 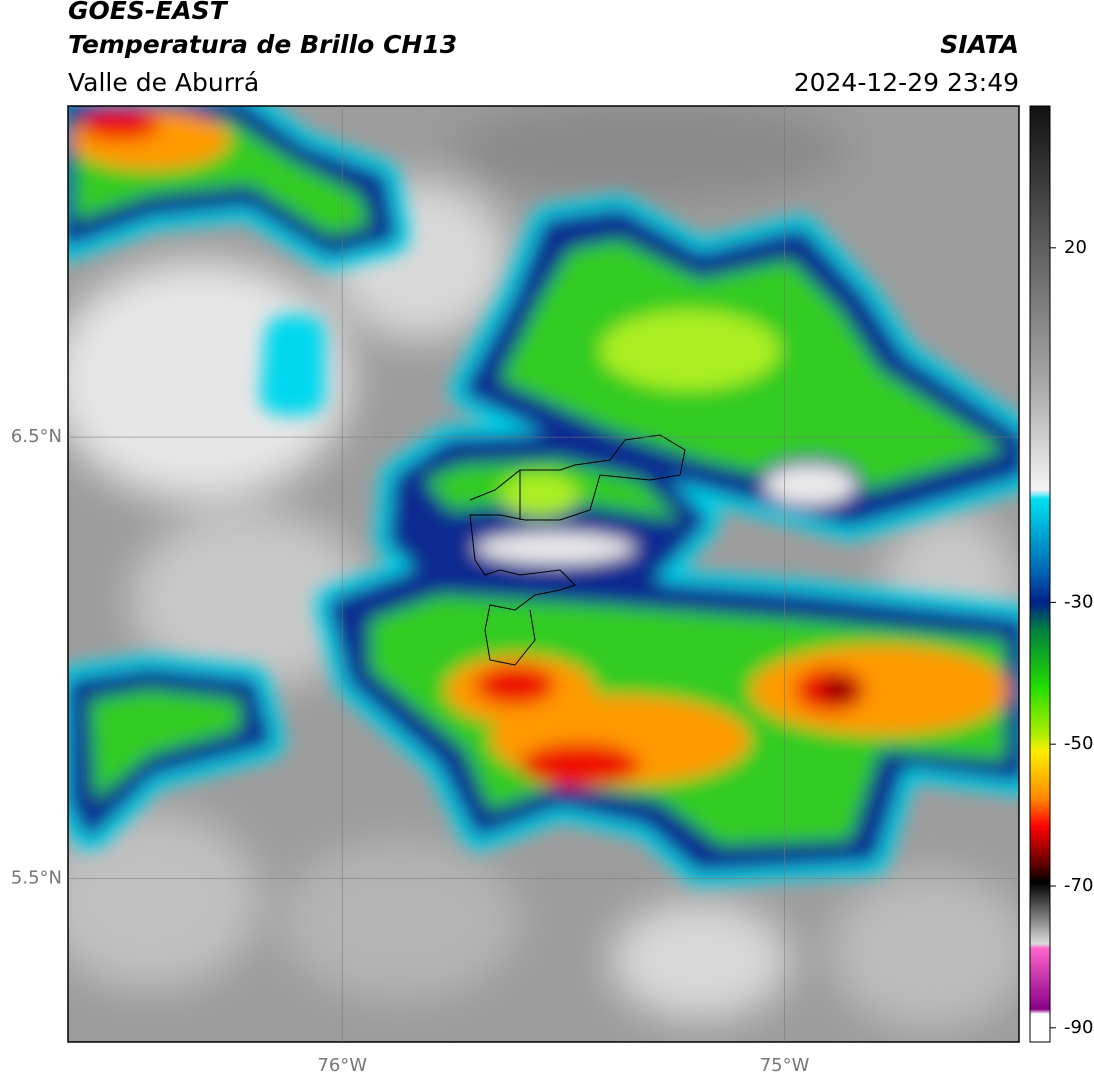 What do you see at coordinates (1075, 247) in the screenshot?
I see `colorbar-tick-label: 20` at bounding box center [1075, 247].